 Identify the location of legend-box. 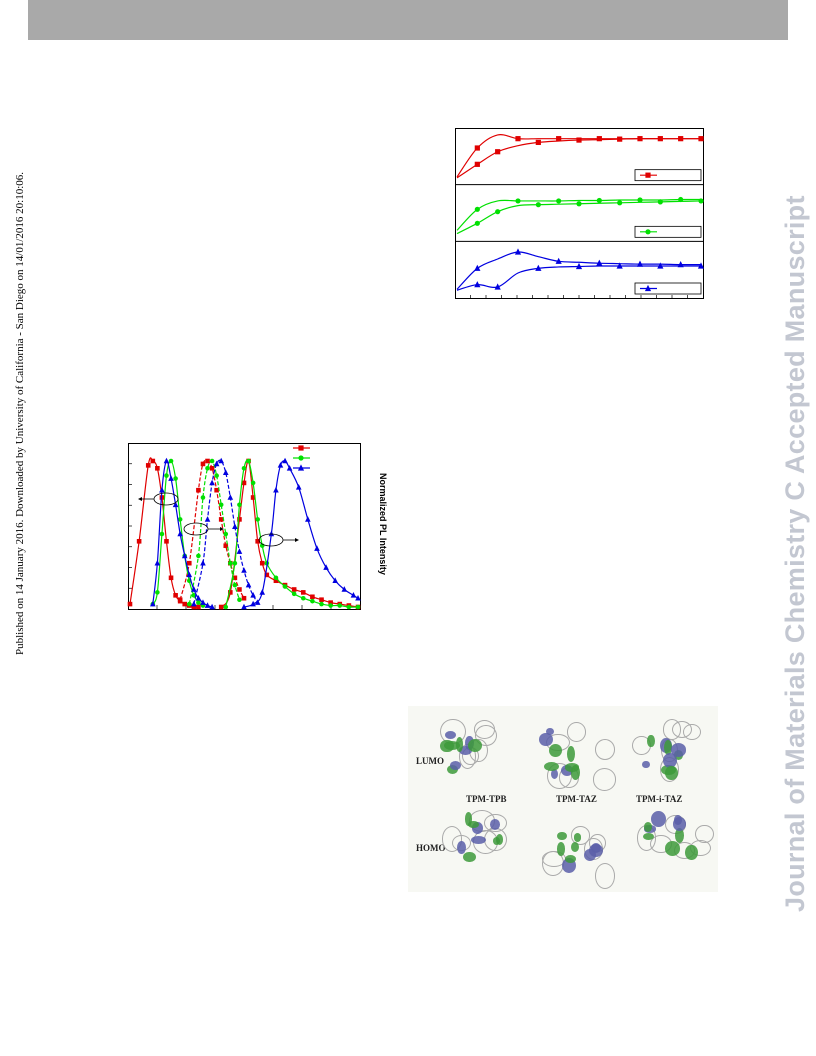
(668, 175).